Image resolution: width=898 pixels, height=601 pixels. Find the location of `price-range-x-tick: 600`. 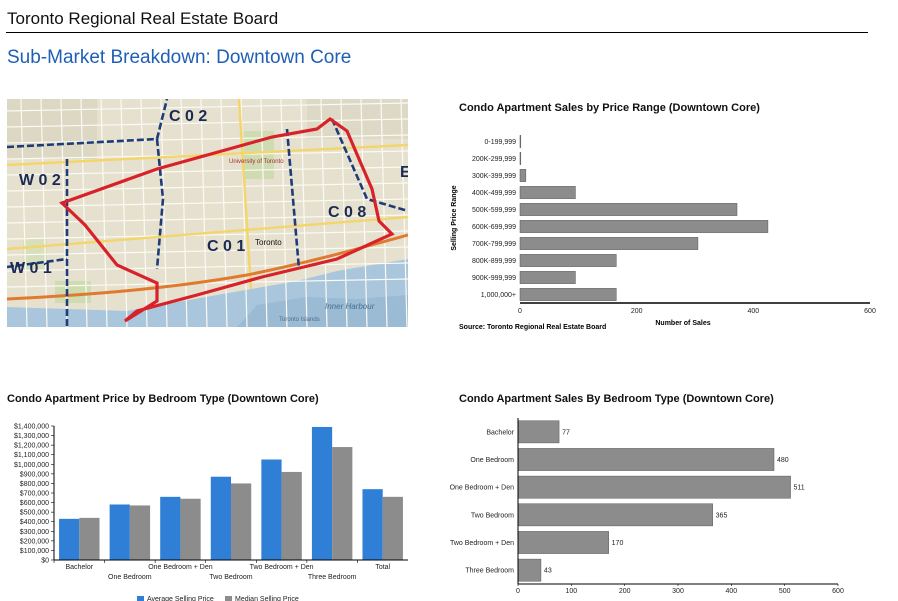

price-range-x-tick: 600 is located at coordinates (870, 311).